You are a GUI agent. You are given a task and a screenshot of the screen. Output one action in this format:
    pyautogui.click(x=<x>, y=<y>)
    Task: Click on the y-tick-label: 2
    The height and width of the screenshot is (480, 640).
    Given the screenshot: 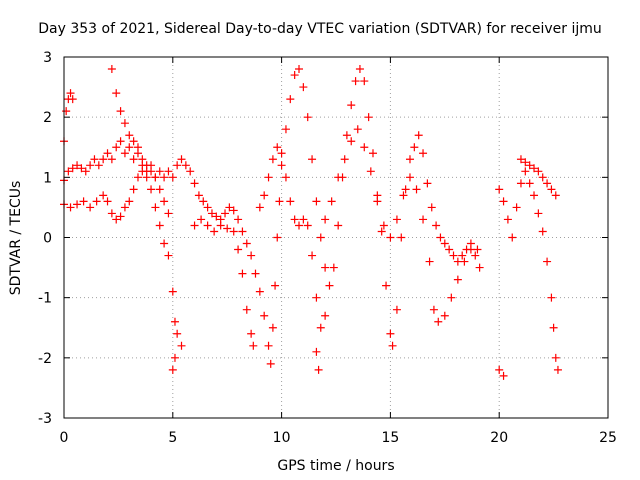 What is the action you would take?
    pyautogui.click(x=47, y=118)
    